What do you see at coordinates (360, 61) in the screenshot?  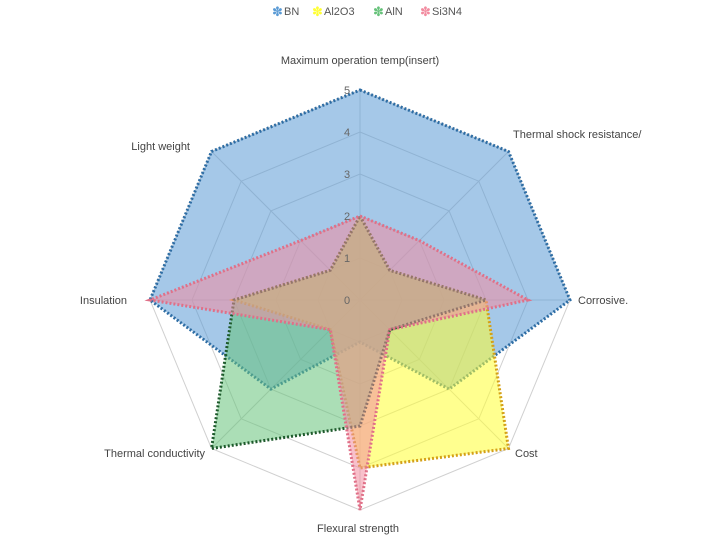 I see `axis-label: Maximum operation temp(insert)` at bounding box center [360, 61].